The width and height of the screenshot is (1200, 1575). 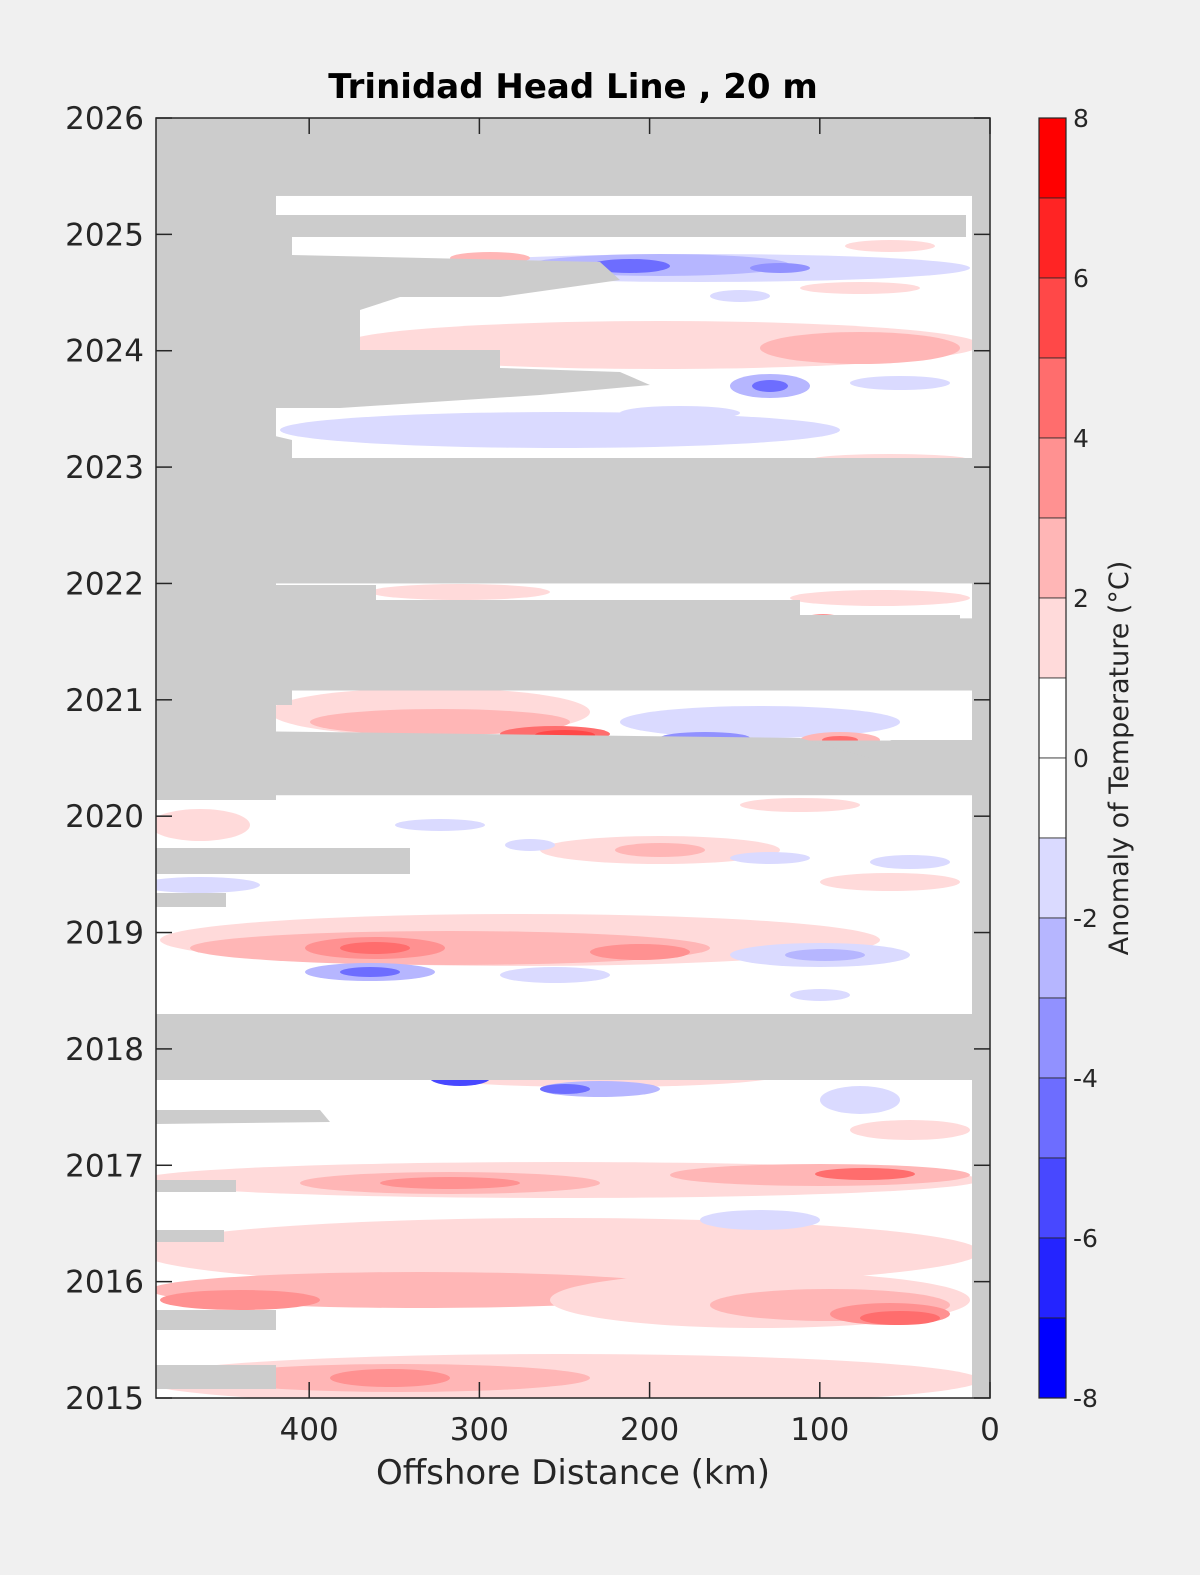 What do you see at coordinates (1119, 758) in the screenshot?
I see `colorbar-label: Anomaly of Temperature (°C)` at bounding box center [1119, 758].